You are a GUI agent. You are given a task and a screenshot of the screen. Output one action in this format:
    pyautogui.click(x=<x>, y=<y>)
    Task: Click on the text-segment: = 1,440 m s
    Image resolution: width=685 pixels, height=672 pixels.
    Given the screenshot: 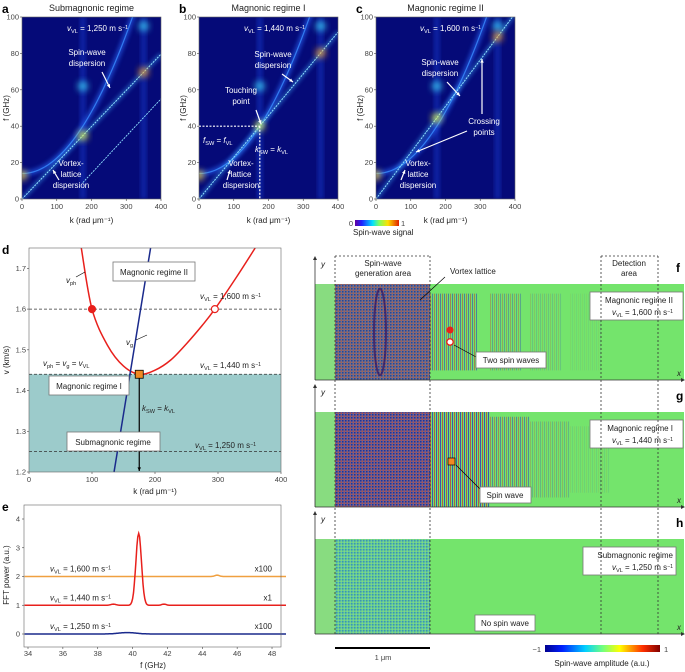 What is the action you would take?
    pyautogui.click(x=277, y=28)
    